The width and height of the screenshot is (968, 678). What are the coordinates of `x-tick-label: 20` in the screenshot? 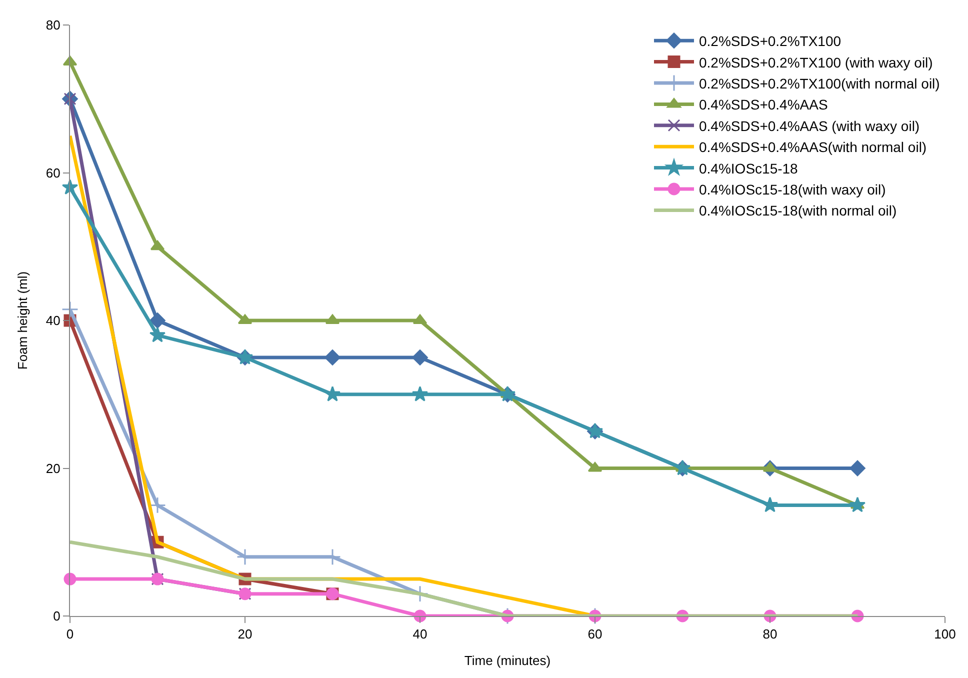 It's located at (245, 634).